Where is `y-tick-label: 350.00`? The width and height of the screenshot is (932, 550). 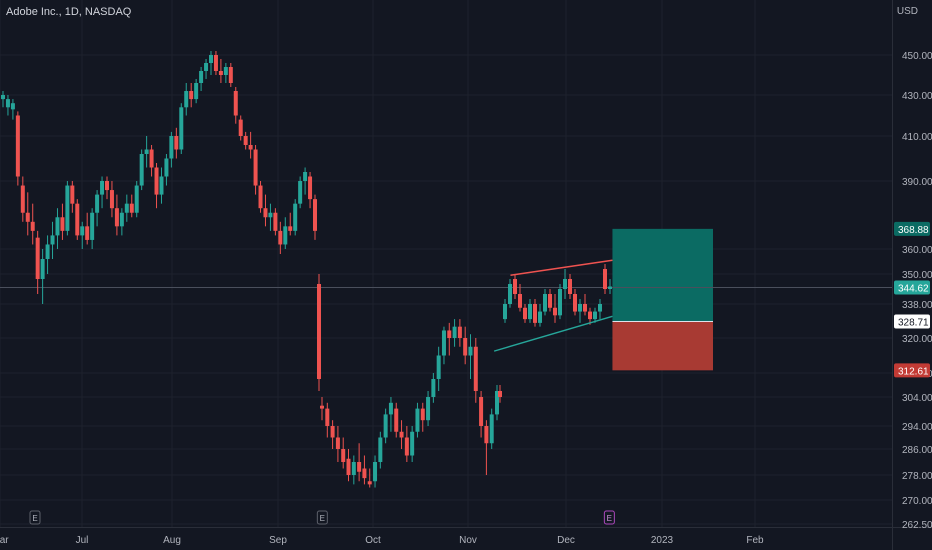 y-tick-label: 350.00 is located at coordinates (917, 275).